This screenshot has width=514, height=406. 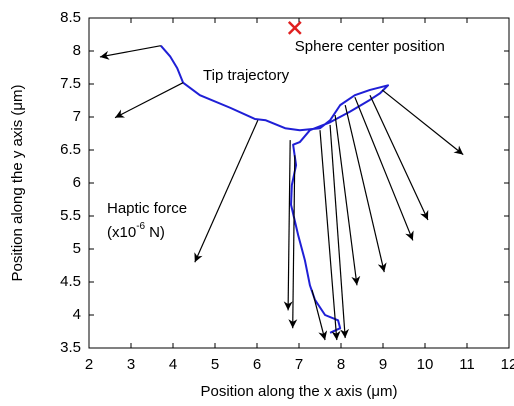 What do you see at coordinates (70, 281) in the screenshot?
I see `y-tick-label: 4.5` at bounding box center [70, 281].